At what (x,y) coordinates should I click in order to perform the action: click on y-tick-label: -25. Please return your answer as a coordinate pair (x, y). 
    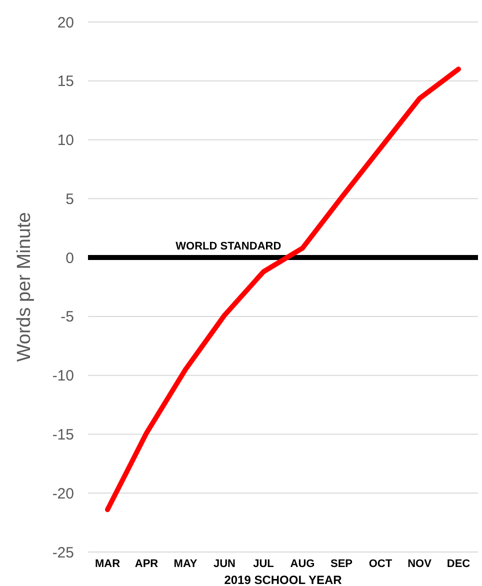
    Looking at the image, I should click on (63, 553).